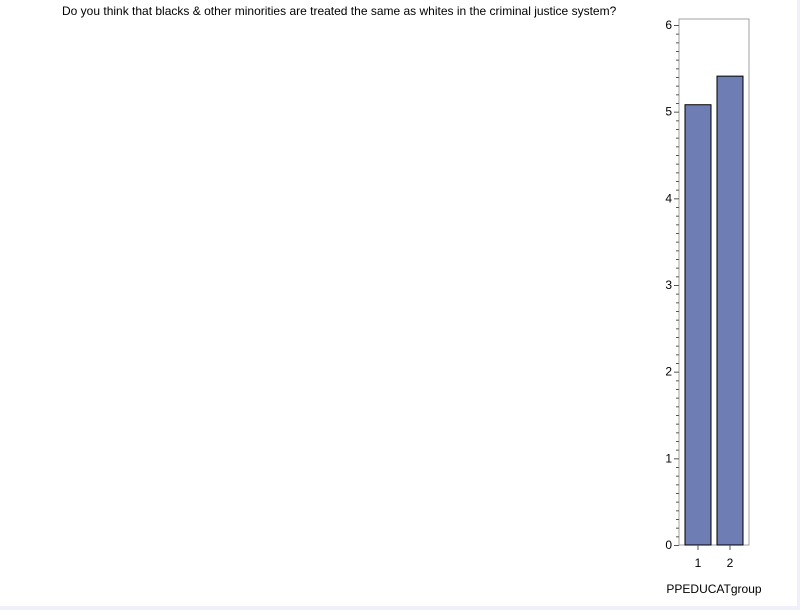 This screenshot has height=610, width=800. I want to click on y-tick-label: 2, so click(668, 372).